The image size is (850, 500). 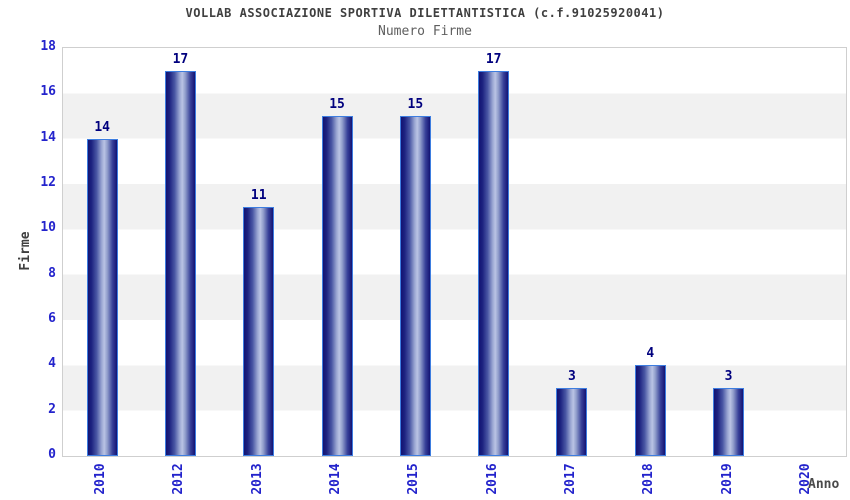 I want to click on bar-value-label: 11, so click(x=258, y=195).